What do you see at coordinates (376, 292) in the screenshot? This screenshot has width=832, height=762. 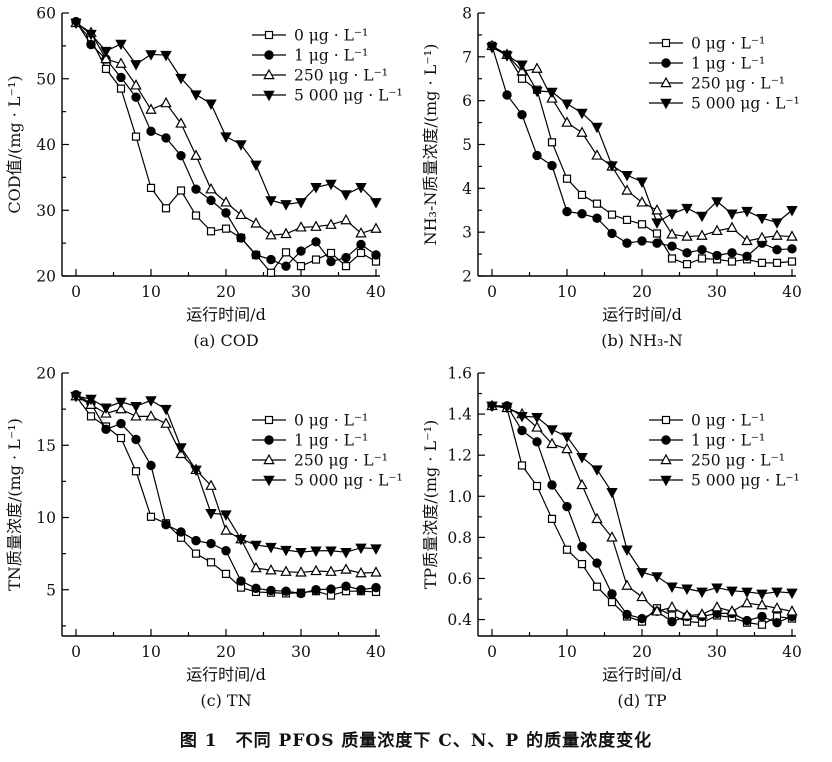 I see `x-tick-label: 40` at bounding box center [376, 292].